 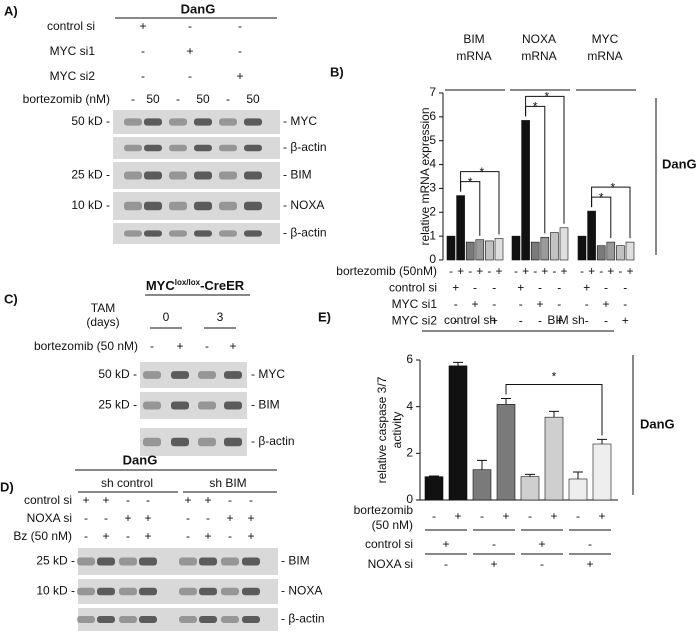 What do you see at coordinates (480, 203) in the screenshot?
I see `significance-bracket` at bounding box center [480, 203].